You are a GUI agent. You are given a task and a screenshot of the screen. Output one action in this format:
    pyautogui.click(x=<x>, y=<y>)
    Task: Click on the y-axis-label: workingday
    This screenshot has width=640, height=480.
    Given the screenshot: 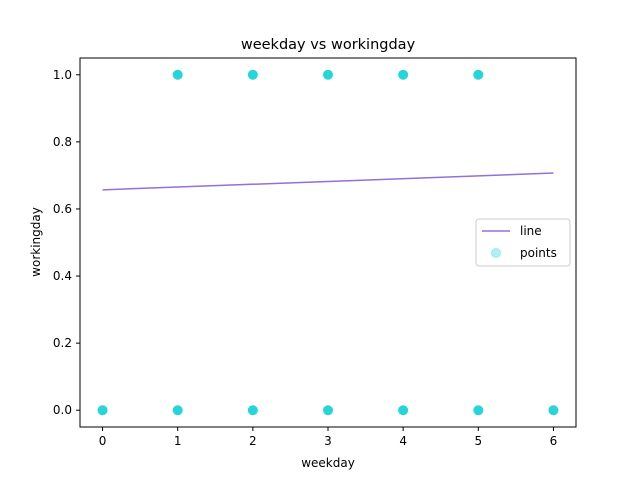 What is the action you would take?
    pyautogui.click(x=36, y=242)
    